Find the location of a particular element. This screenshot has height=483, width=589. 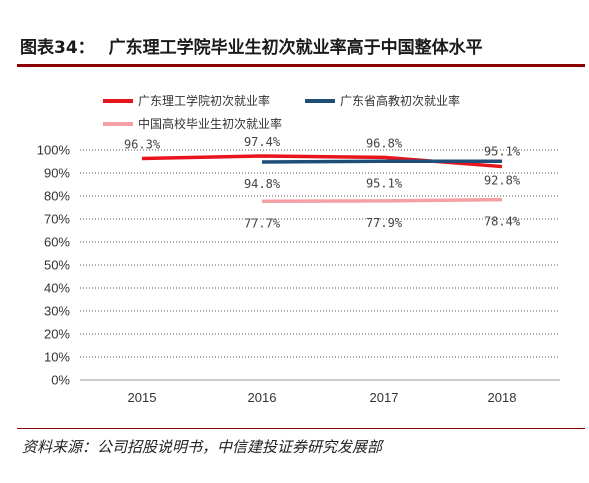

y-tick-label: 90% is located at coordinates (57, 173).